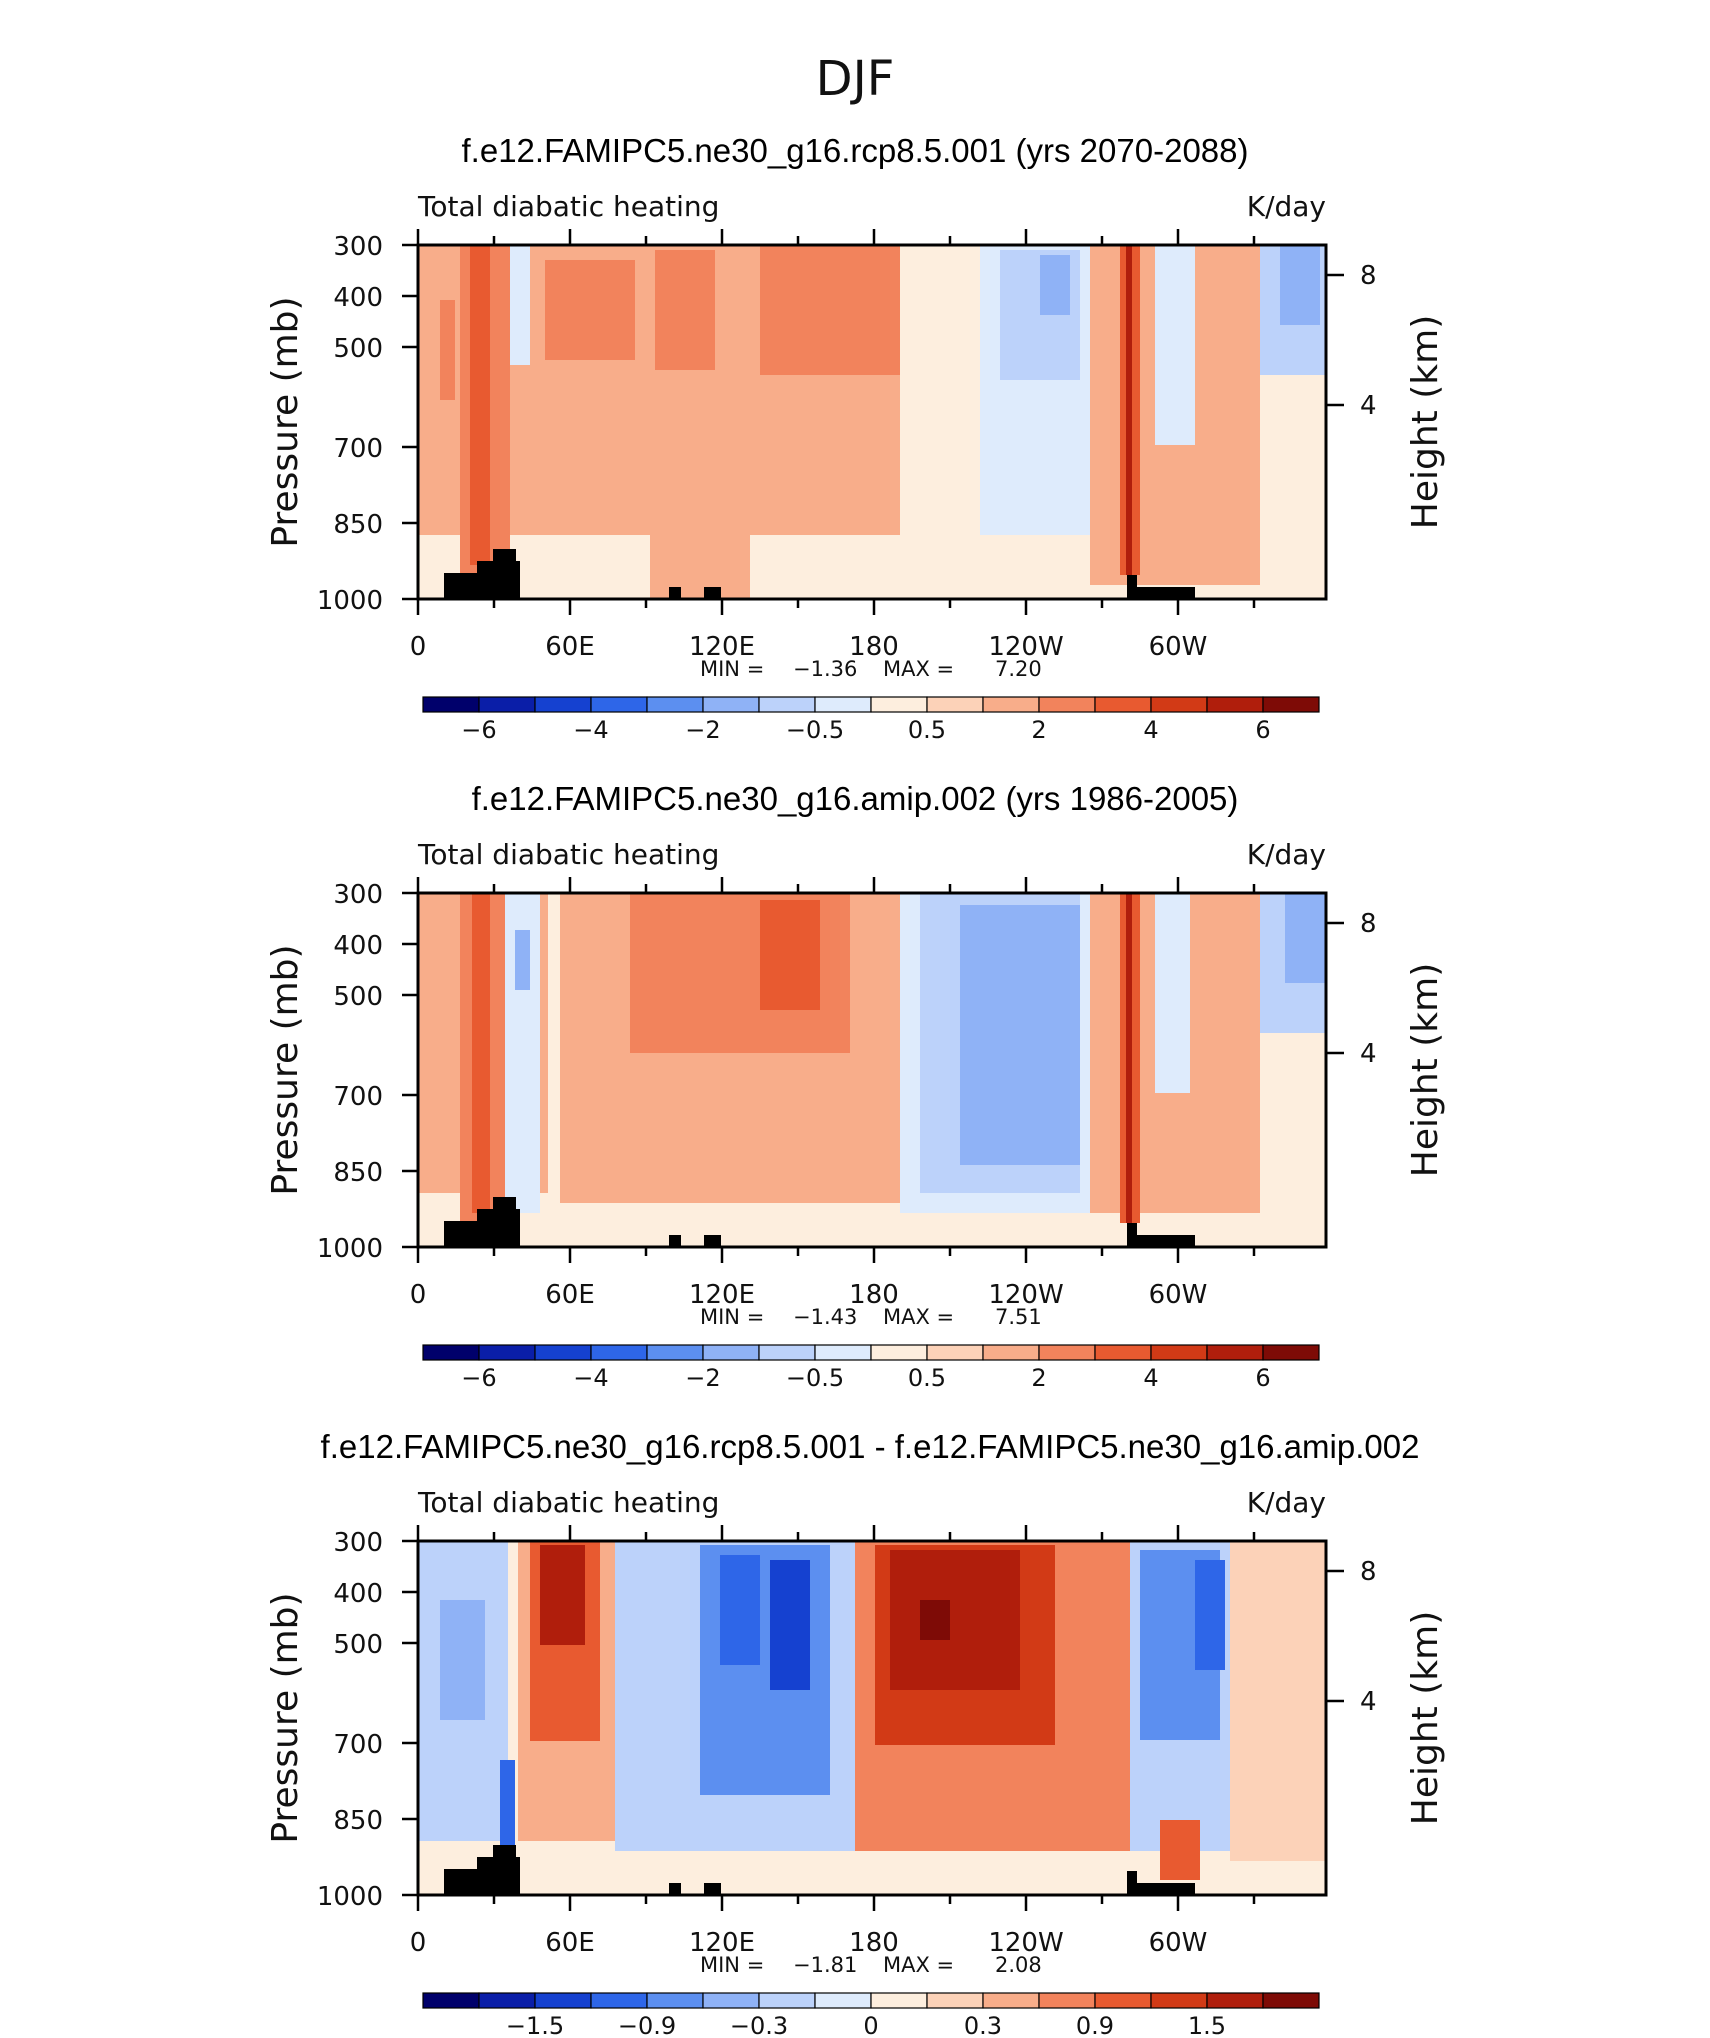 This screenshot has width=1710, height=2038. What do you see at coordinates (358, 1645) in the screenshot?
I see `y-tick-label: 500` at bounding box center [358, 1645].